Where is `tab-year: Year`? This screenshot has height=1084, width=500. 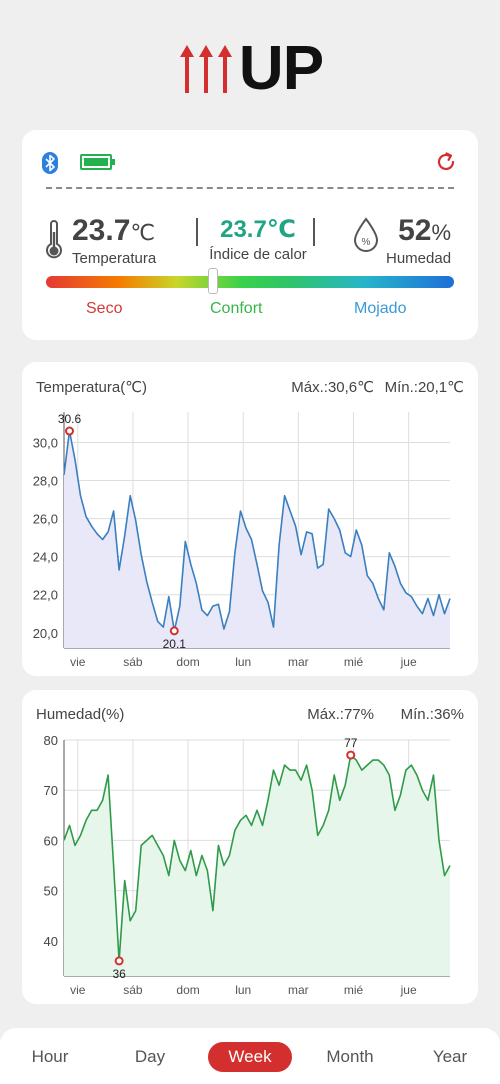 tab-year: Year is located at coordinates (450, 1056).